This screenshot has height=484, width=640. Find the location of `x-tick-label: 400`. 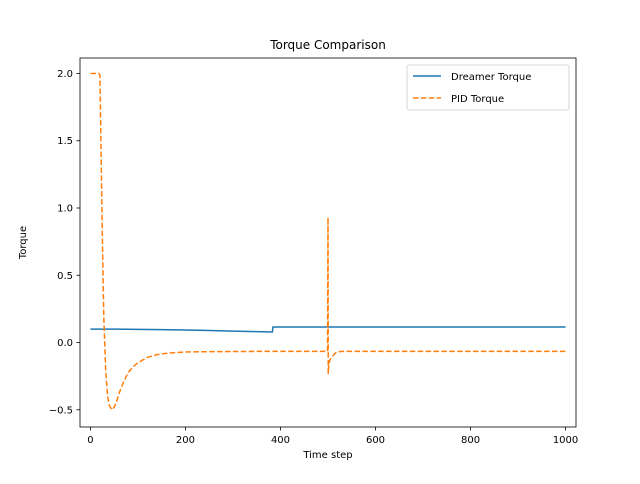

x-tick-label: 400 is located at coordinates (280, 440).